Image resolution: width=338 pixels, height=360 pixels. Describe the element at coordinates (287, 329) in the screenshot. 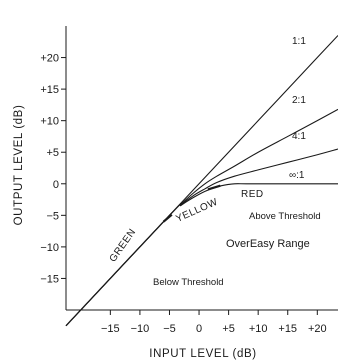

I see `x-tick-label: +15` at that location.